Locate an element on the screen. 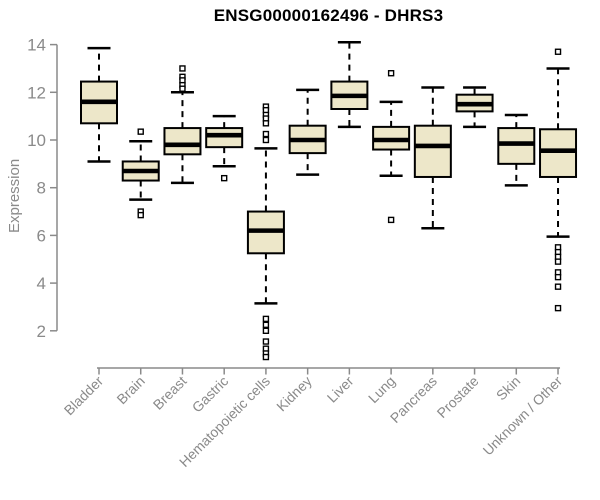  x-tick-label-skin: Skin is located at coordinates (508, 388).